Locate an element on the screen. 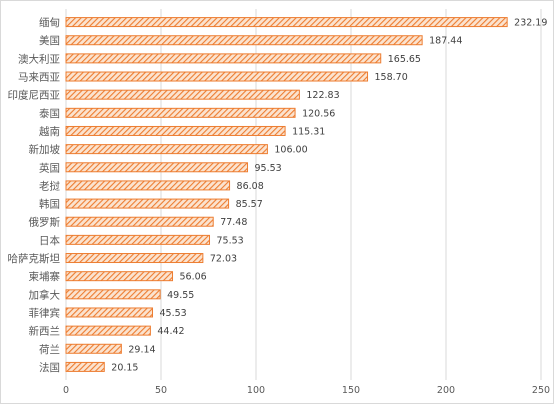 The height and width of the screenshot is (404, 554). data-label: 20.15 is located at coordinates (124, 367).